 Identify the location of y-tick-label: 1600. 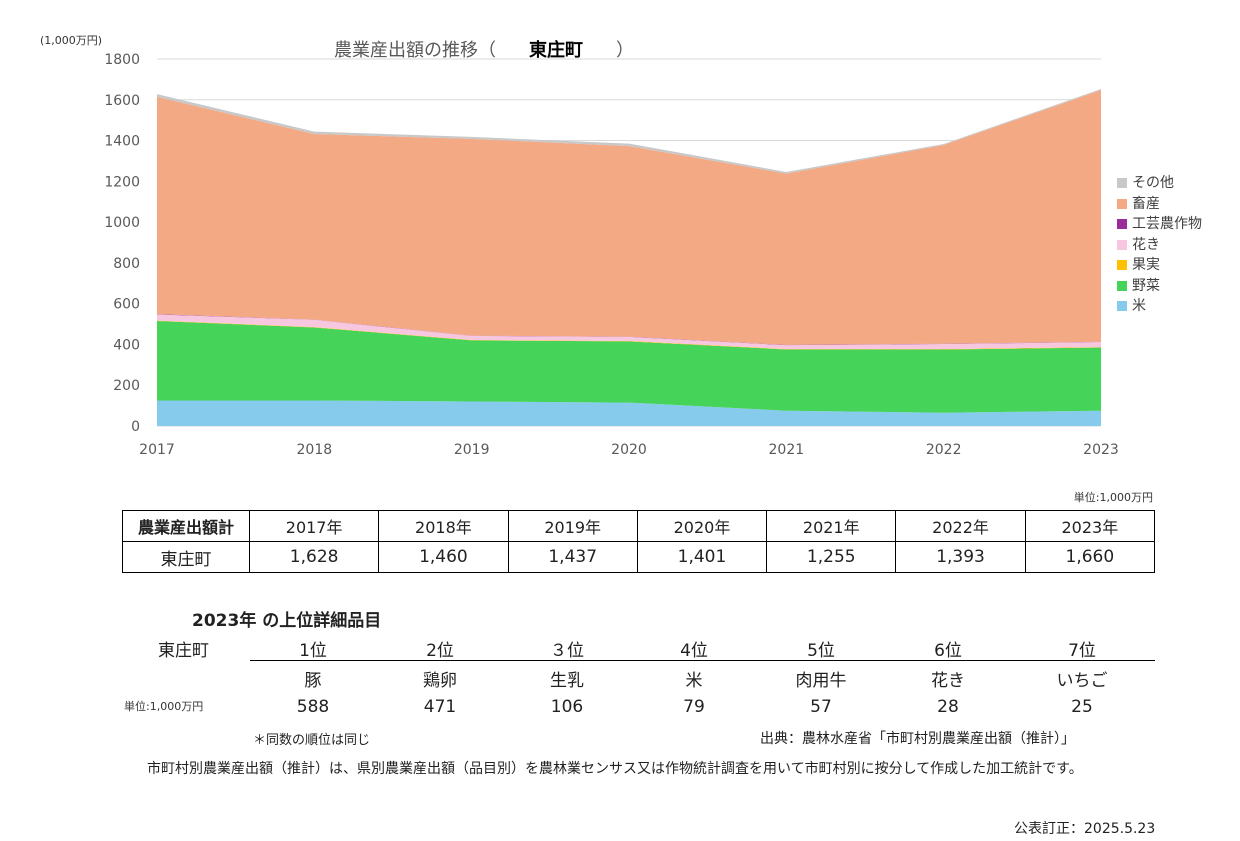
(122, 101).